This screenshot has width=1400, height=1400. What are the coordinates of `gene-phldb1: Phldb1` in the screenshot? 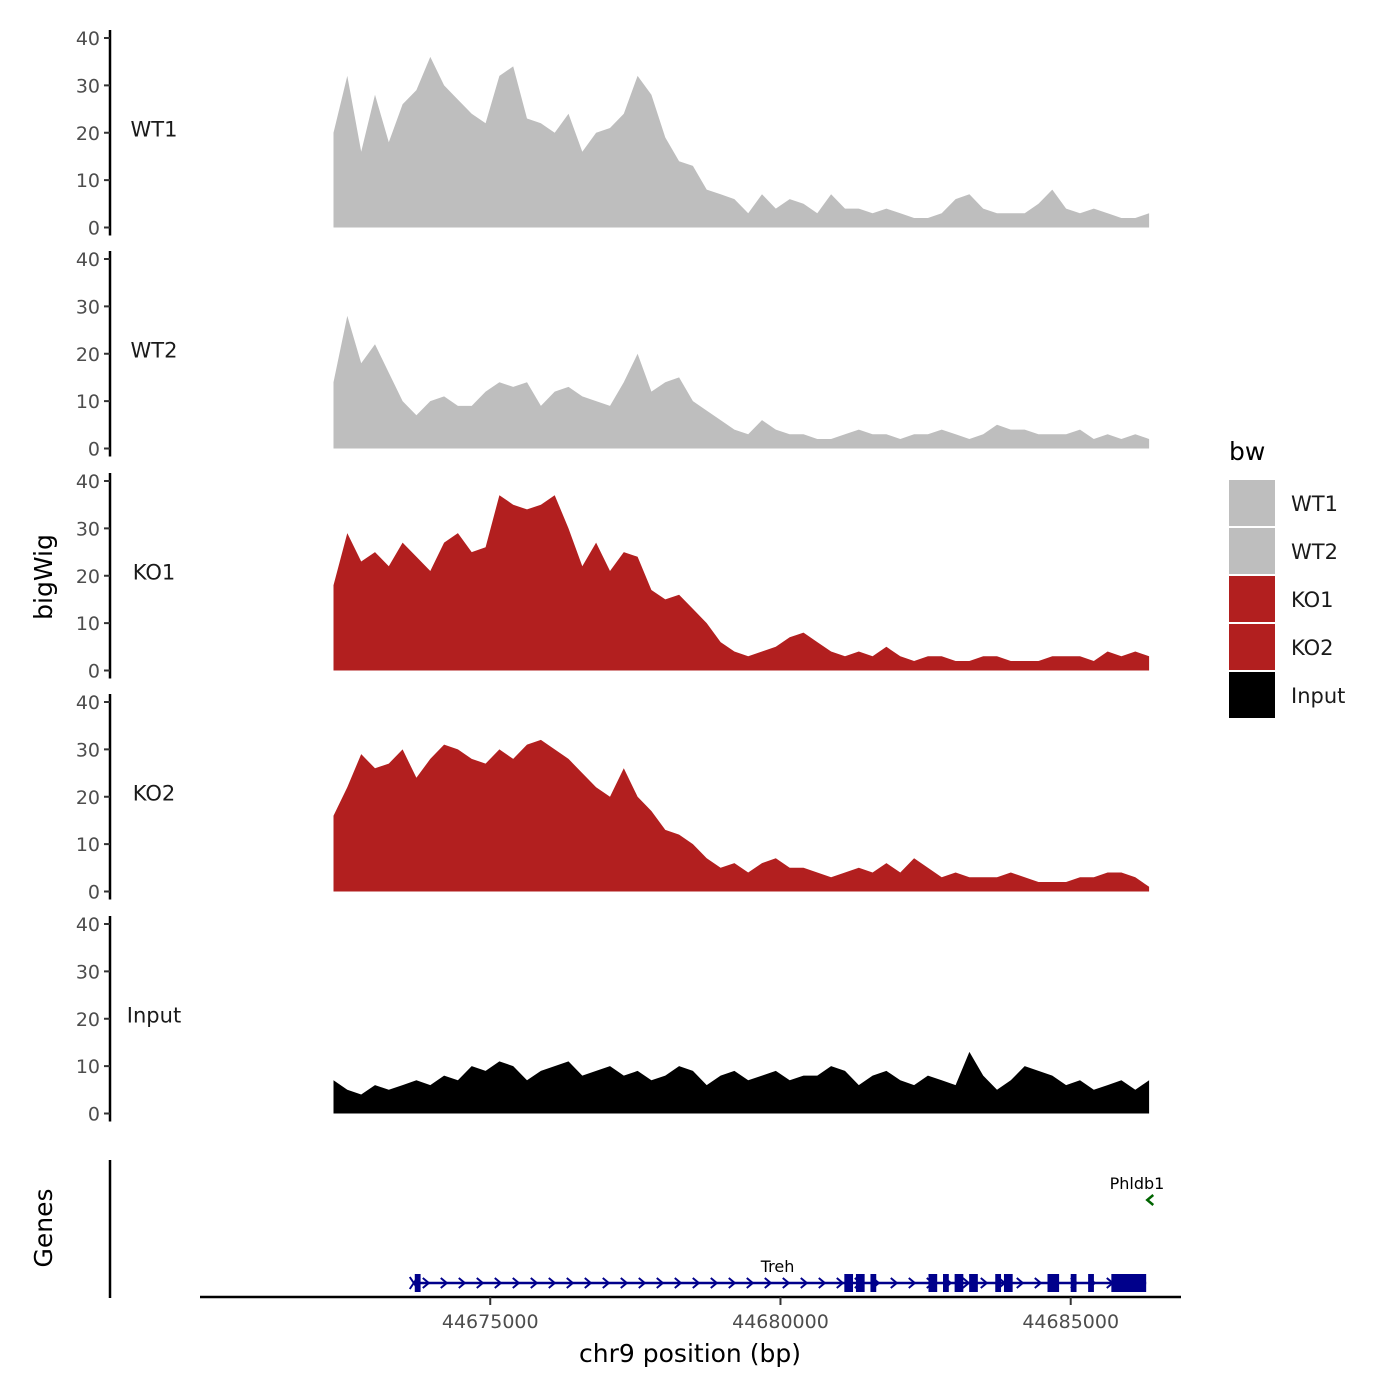 It's located at (1137, 1190).